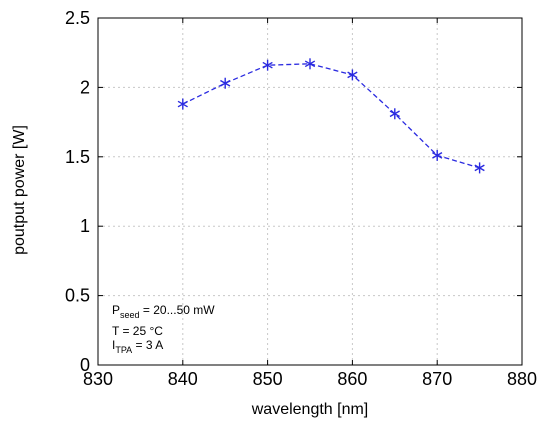  What do you see at coordinates (113, 345) in the screenshot?
I see `annotation-i-symbol: I` at bounding box center [113, 345].